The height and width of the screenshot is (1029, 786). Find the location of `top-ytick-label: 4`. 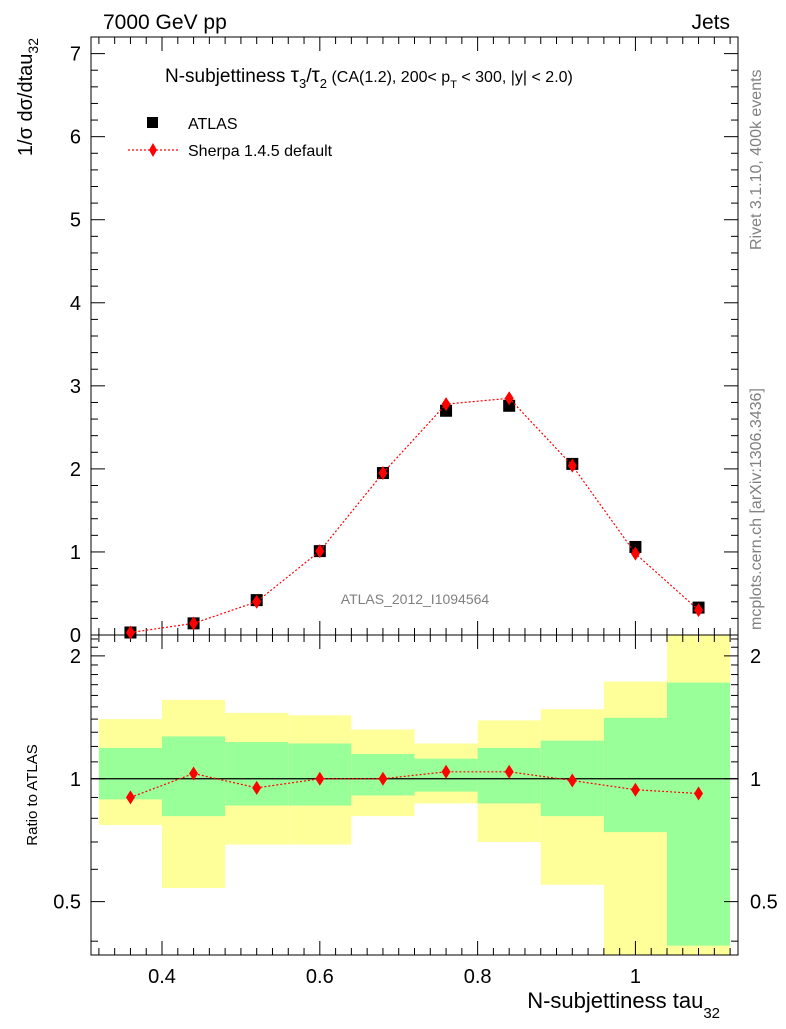

top-ytick-label: 4 is located at coordinates (75, 304).